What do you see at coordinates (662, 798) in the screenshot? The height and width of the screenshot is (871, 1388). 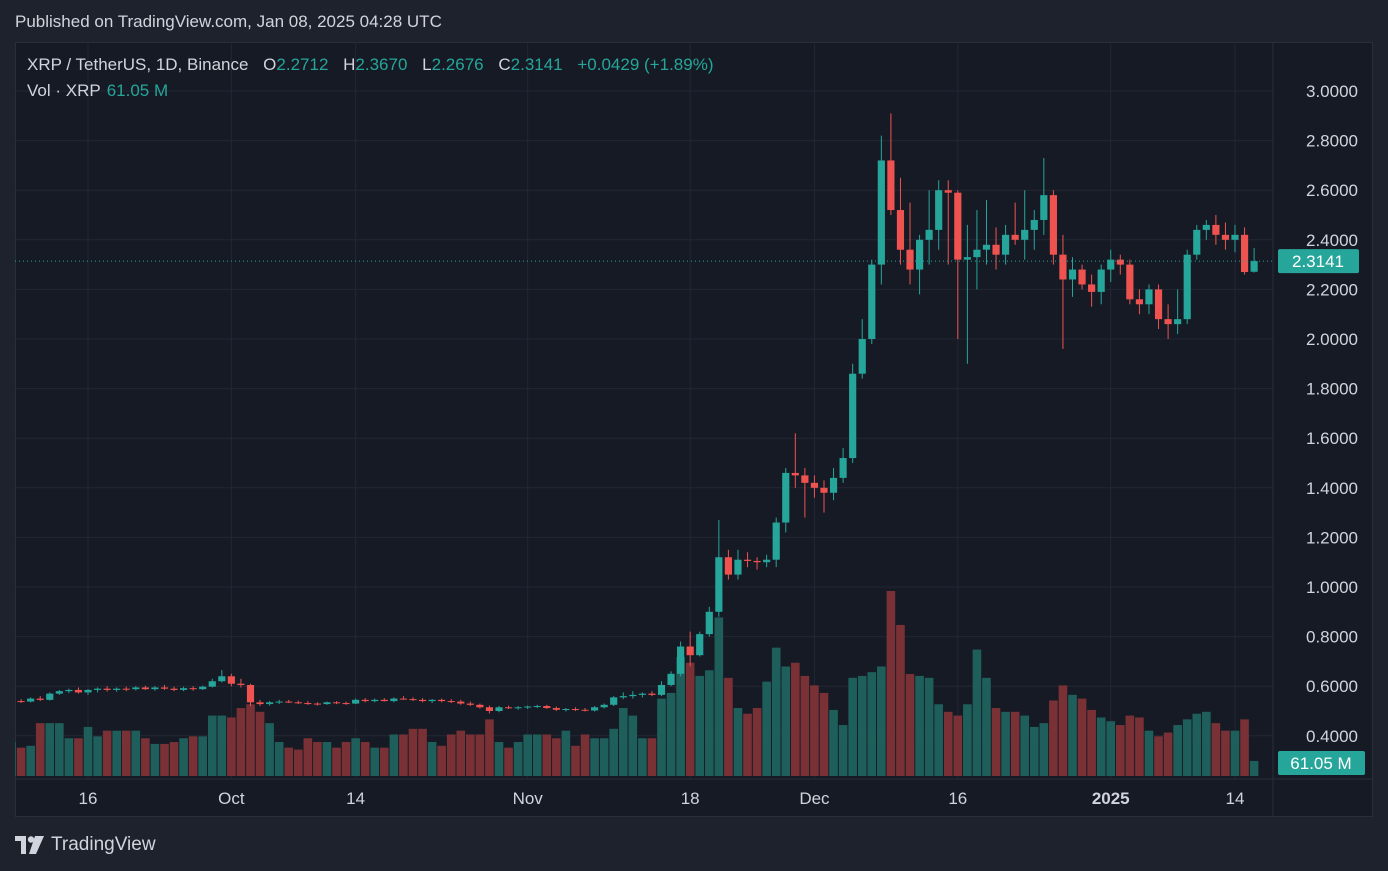 I see `time-axis: 16 Oct 14 Nov 18 Dec 16 2025 14` at bounding box center [662, 798].